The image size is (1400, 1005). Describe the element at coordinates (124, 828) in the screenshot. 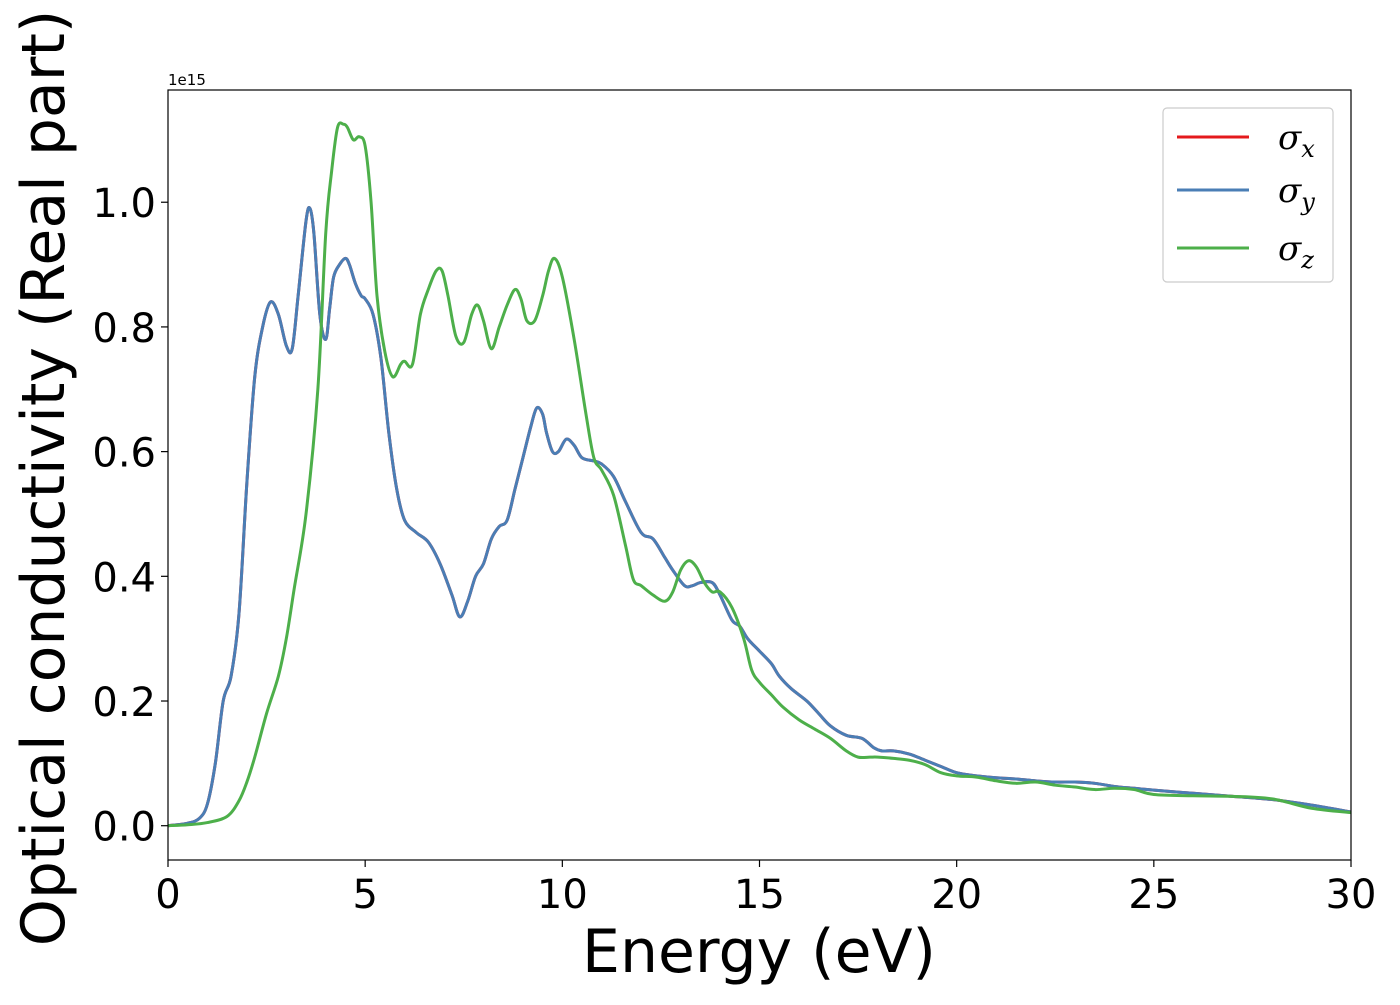

I see `y-tick-label: 0.0` at that location.